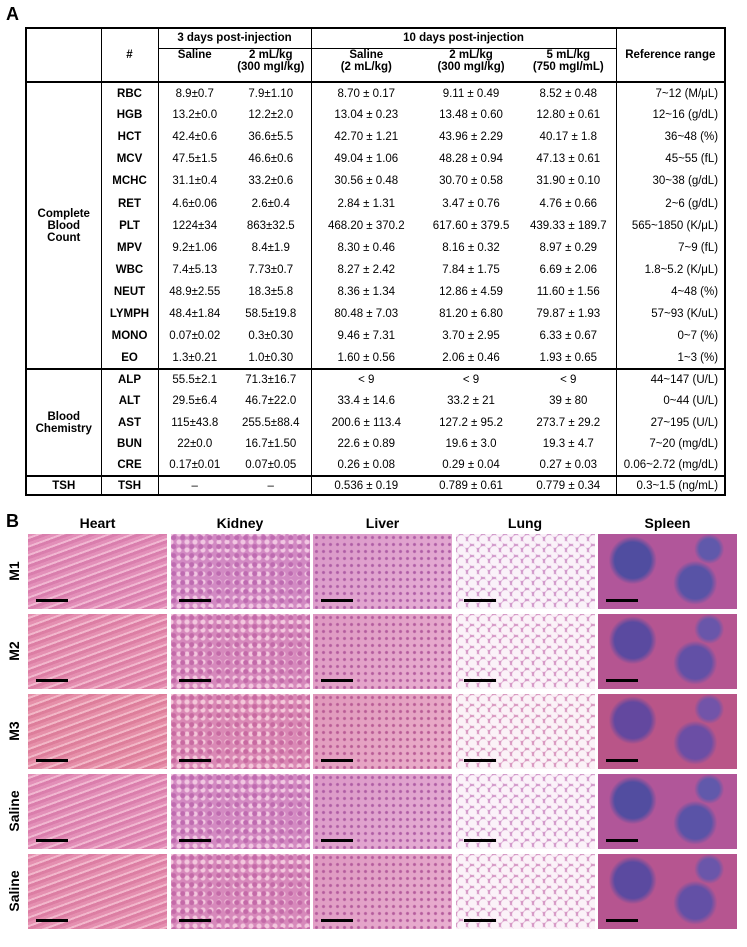 The width and height of the screenshot is (747, 947). Describe the element at coordinates (471, 181) in the screenshot. I see `cell: 30.70 ± 0.58` at that location.